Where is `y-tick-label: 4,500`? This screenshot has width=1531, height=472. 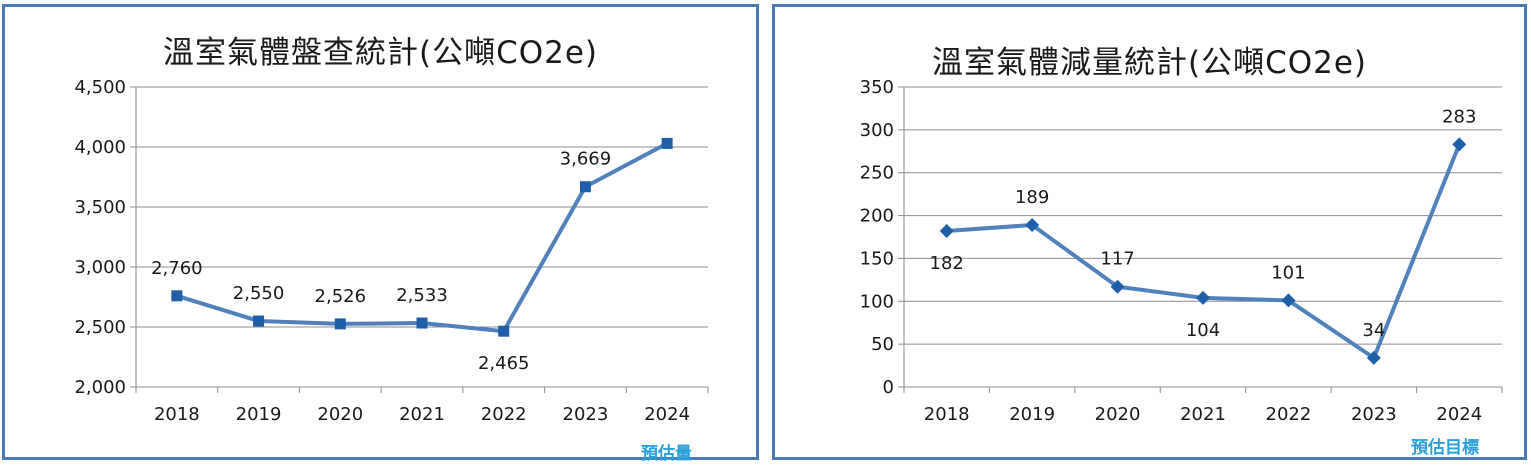 y-tick-label: 4,500 is located at coordinates (100, 87).